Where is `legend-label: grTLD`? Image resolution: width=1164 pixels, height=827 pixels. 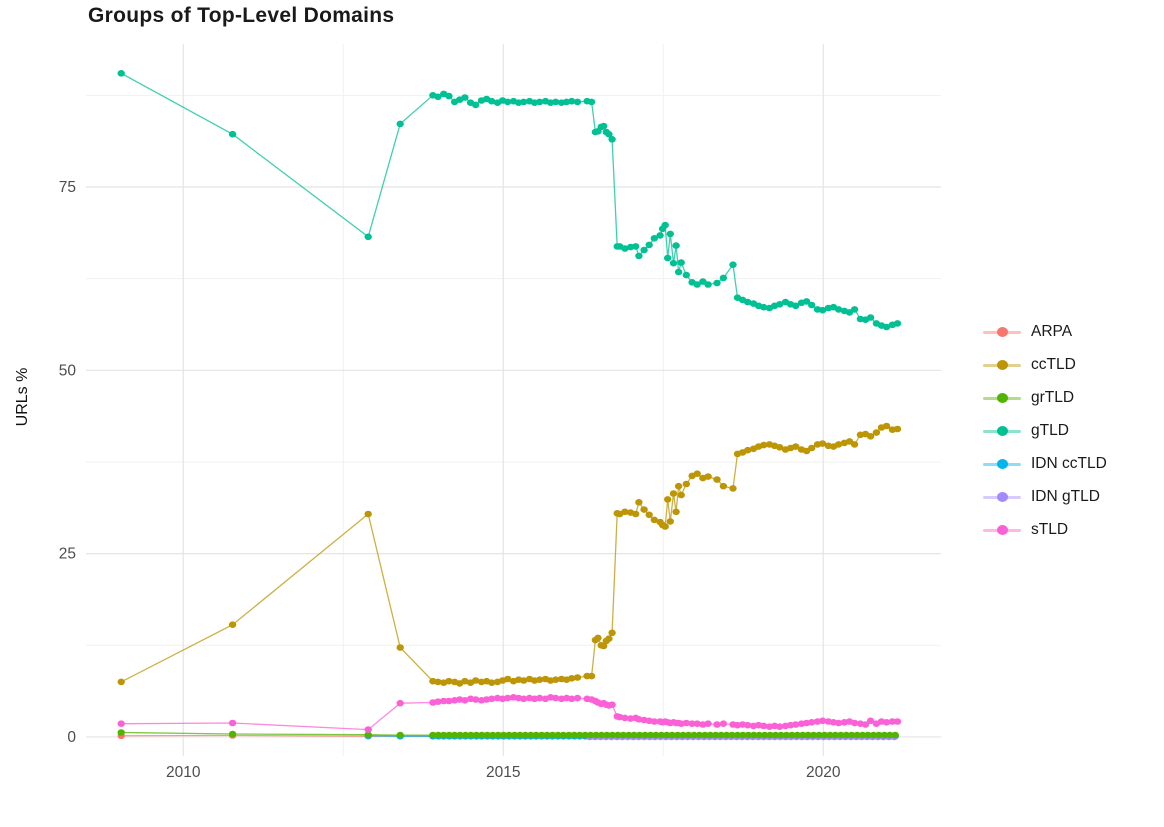 legend-label: grTLD is located at coordinates (1053, 397).